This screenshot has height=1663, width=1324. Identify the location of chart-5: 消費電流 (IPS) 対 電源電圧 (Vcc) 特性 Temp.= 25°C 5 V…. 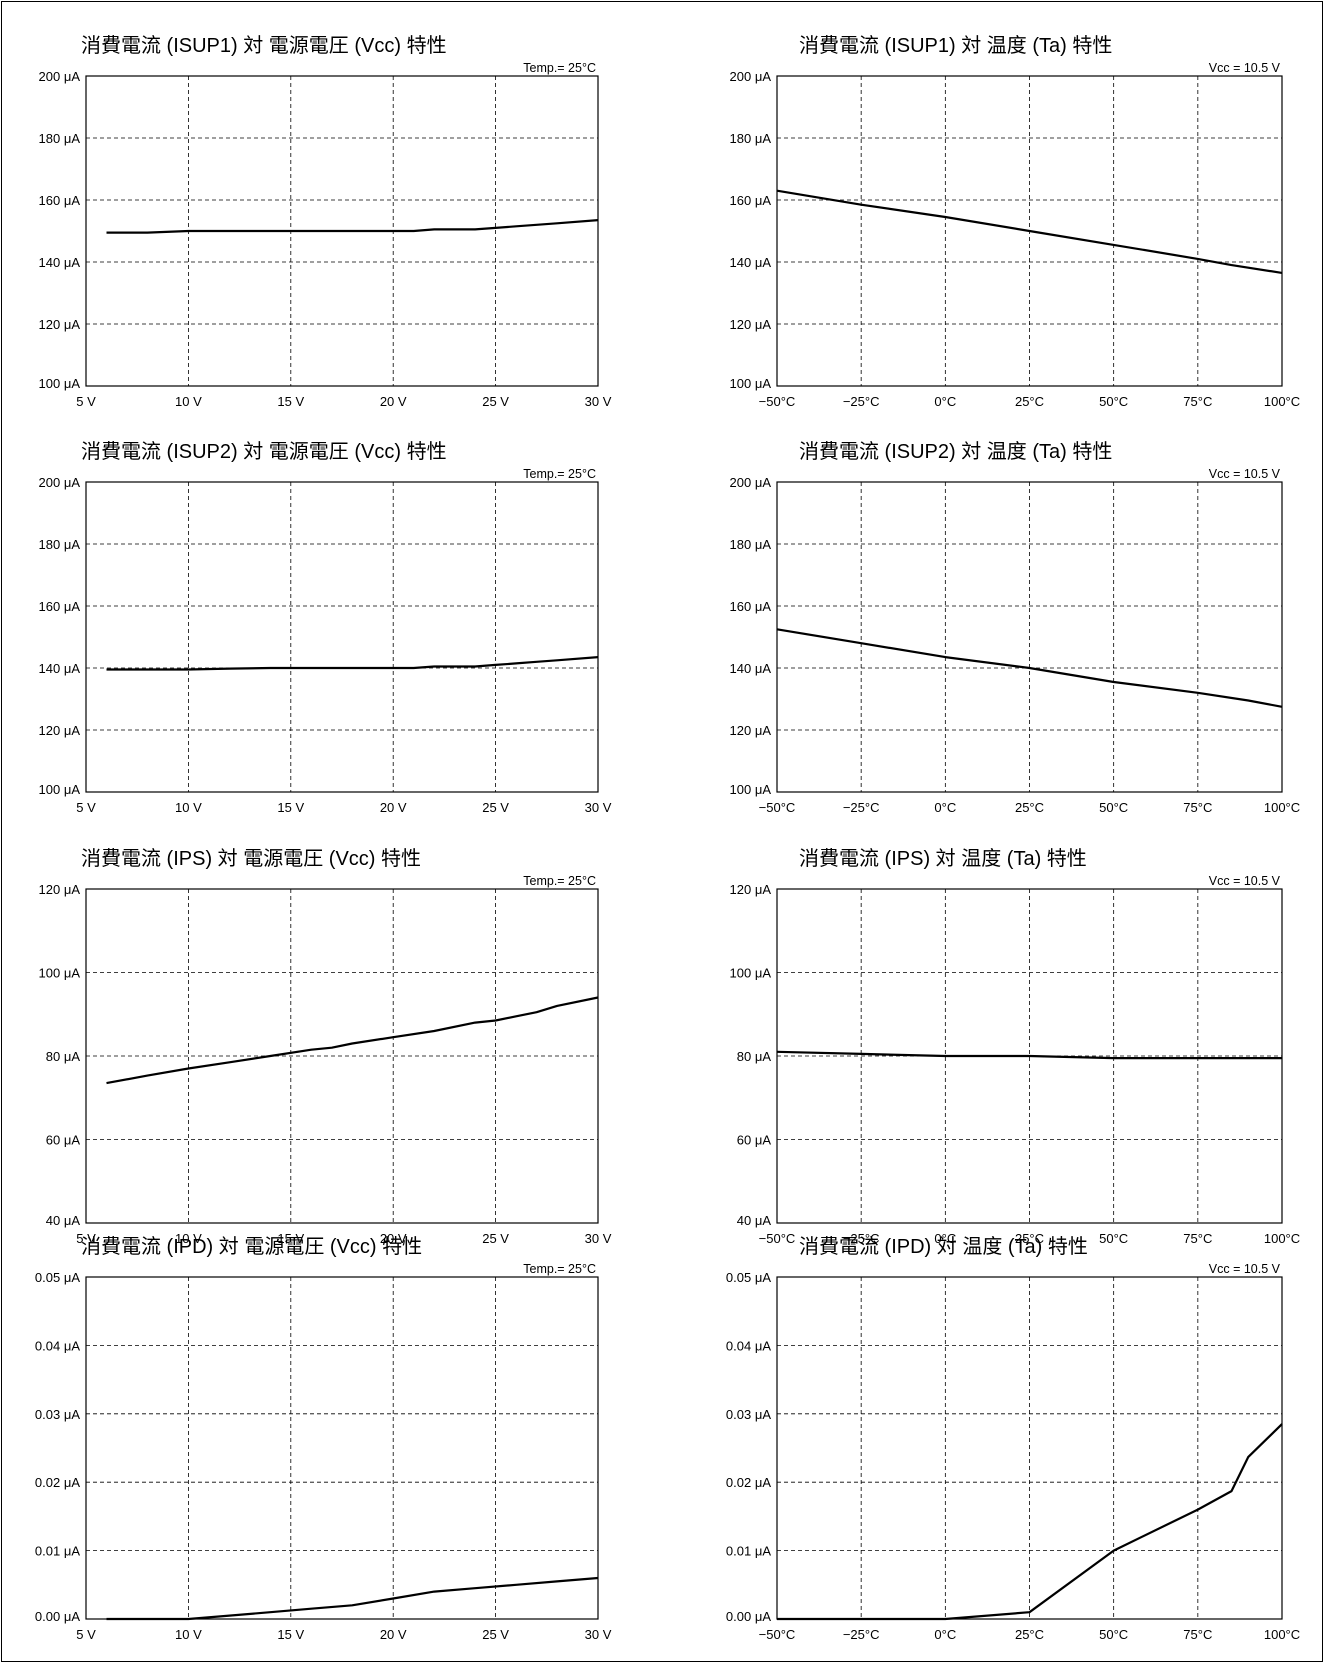
(325, 1046).